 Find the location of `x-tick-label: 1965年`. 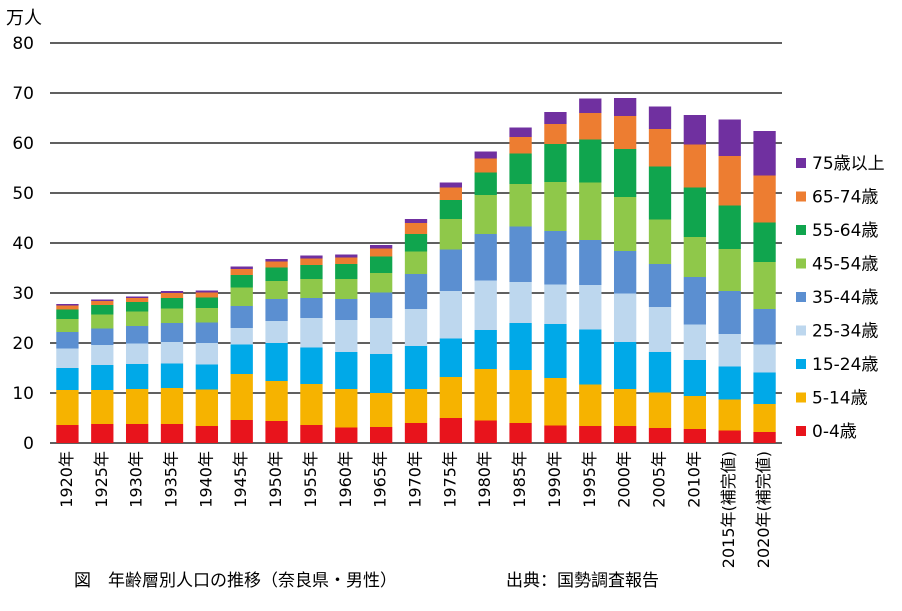

x-tick-label: 1965年 is located at coordinates (380, 479).